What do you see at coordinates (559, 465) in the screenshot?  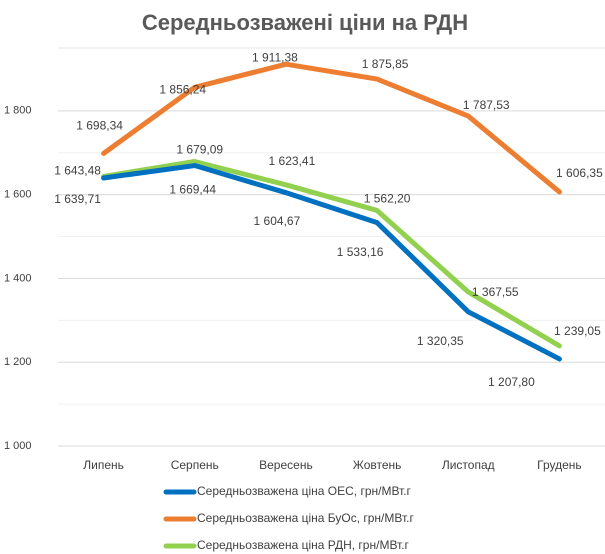 I see `x-tick-label: Грудень` at bounding box center [559, 465].